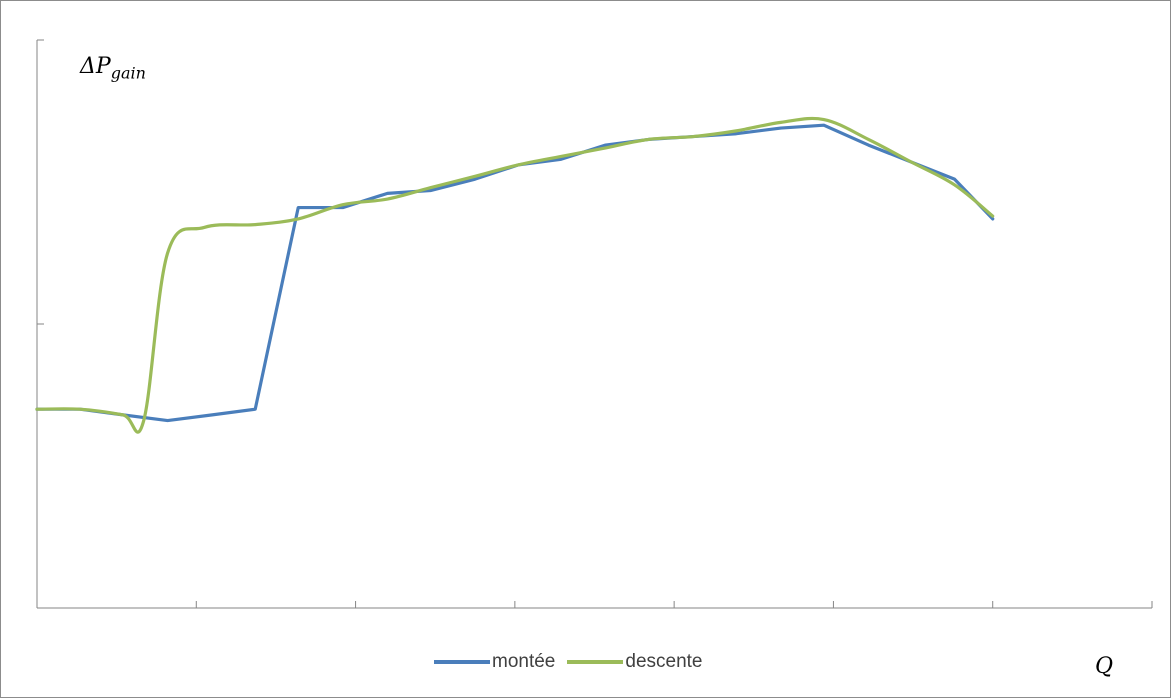 Image resolution: width=1171 pixels, height=698 pixels. What do you see at coordinates (664, 661) in the screenshot?
I see `legend-label-descente: descente` at bounding box center [664, 661].